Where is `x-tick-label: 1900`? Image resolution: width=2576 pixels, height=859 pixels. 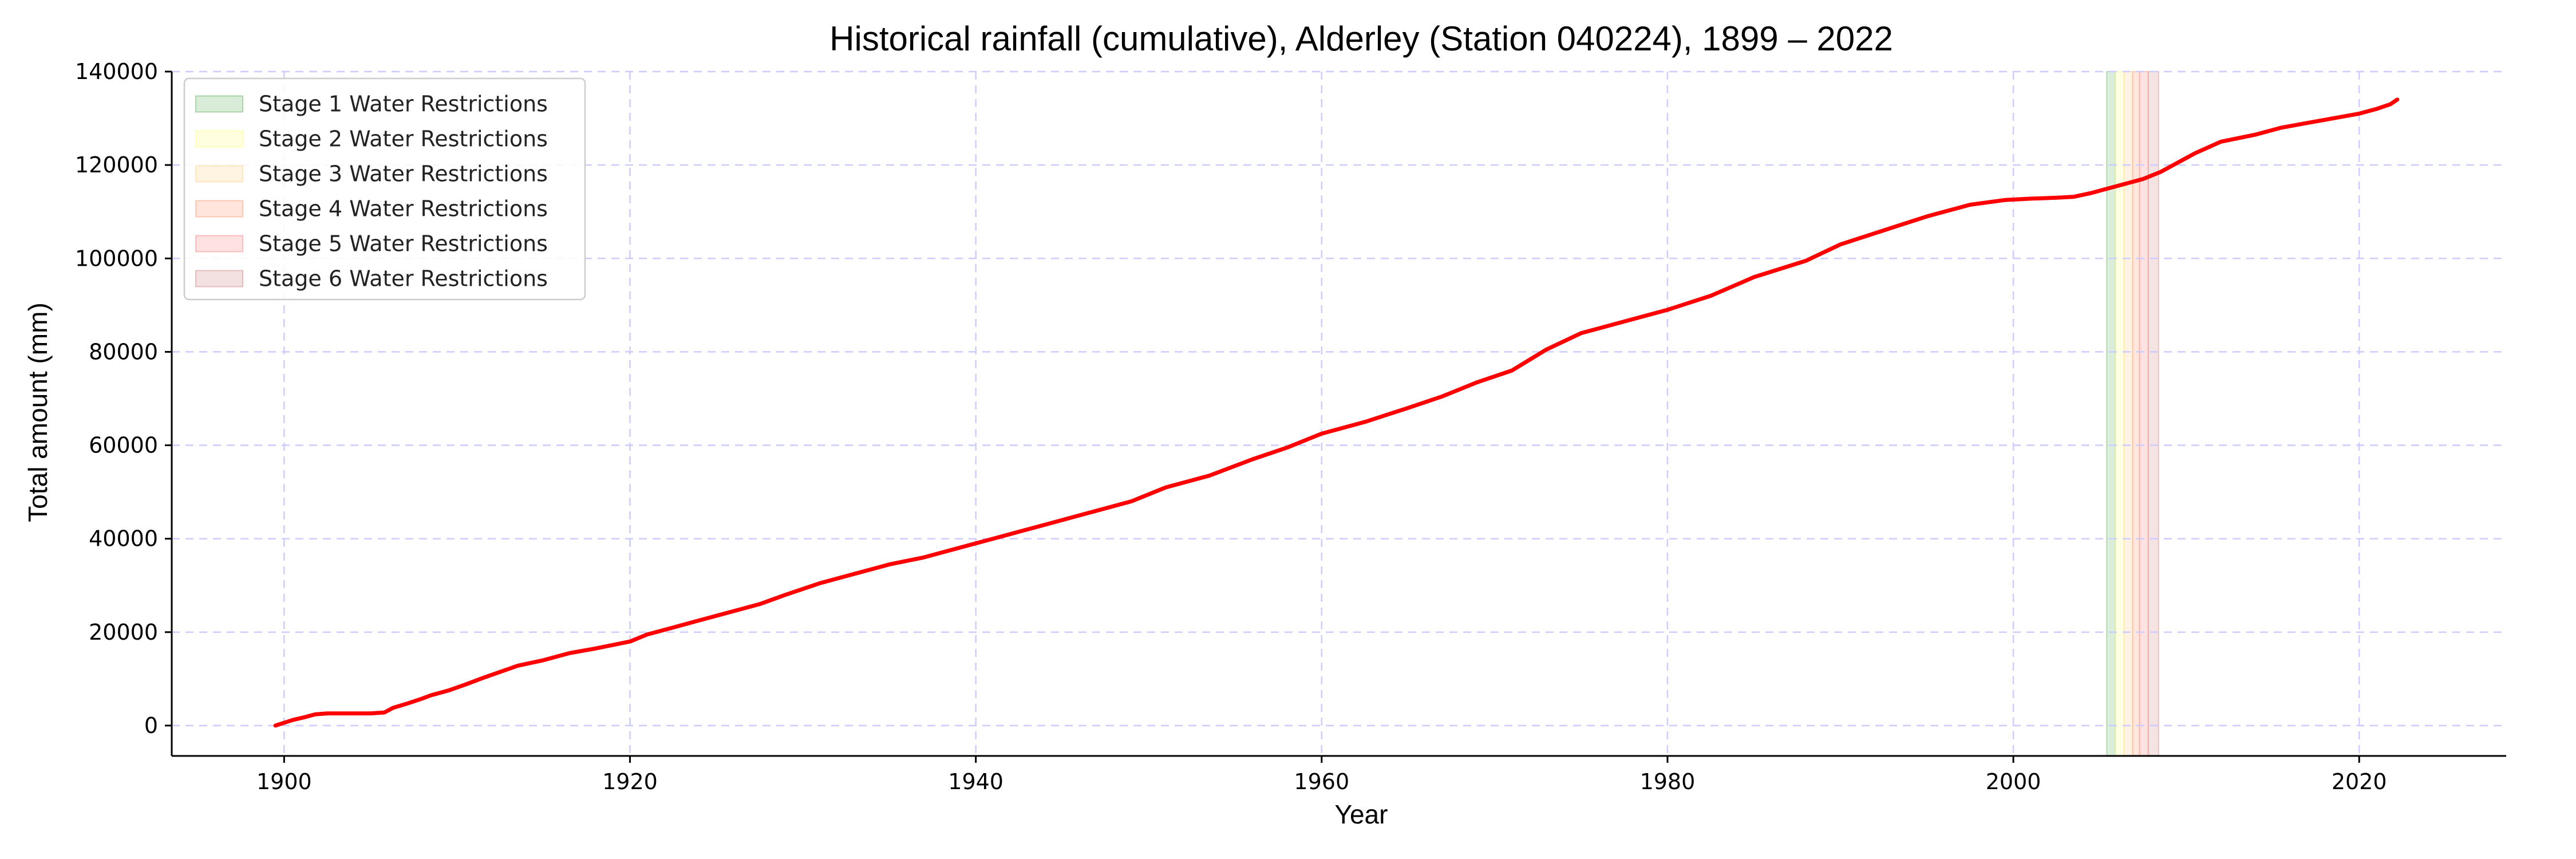
x-tick-label: 1900 is located at coordinates (284, 781).